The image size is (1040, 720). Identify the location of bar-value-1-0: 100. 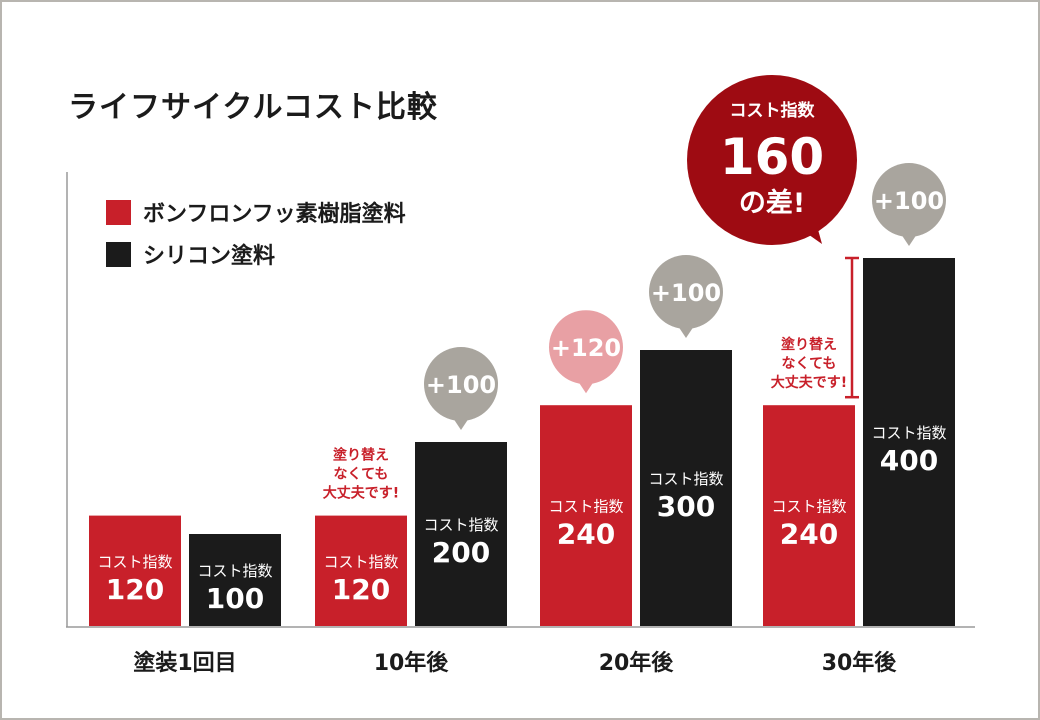
(235, 598).